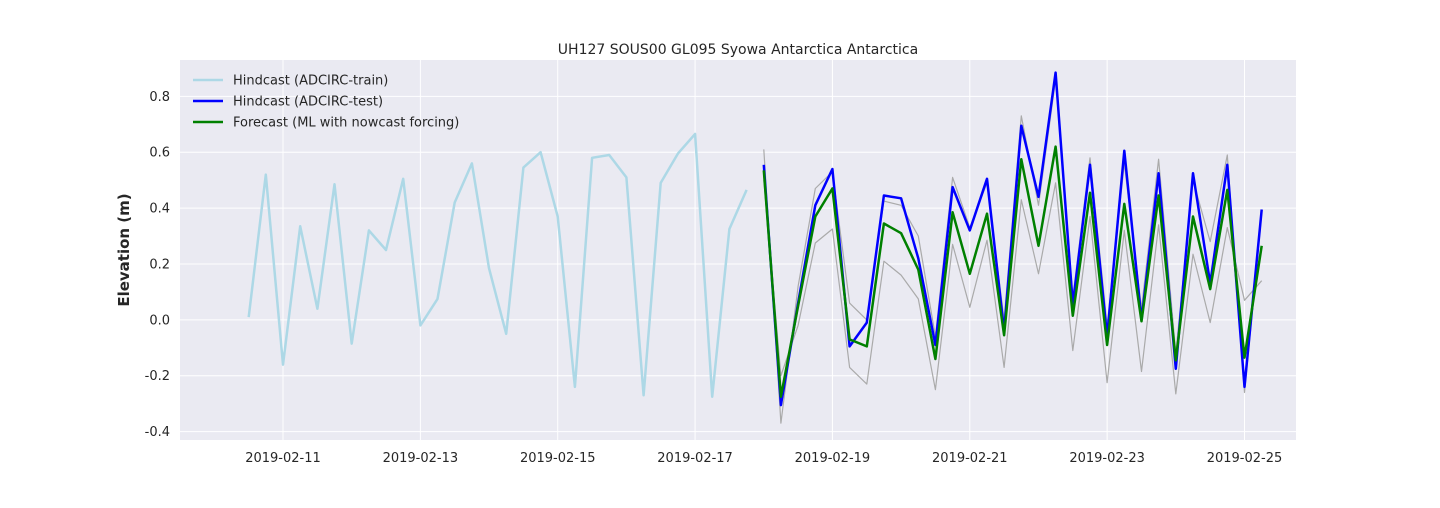 The image size is (1440, 508). Describe the element at coordinates (1245, 458) in the screenshot. I see `x-tick-label: 2019-02-25` at that location.